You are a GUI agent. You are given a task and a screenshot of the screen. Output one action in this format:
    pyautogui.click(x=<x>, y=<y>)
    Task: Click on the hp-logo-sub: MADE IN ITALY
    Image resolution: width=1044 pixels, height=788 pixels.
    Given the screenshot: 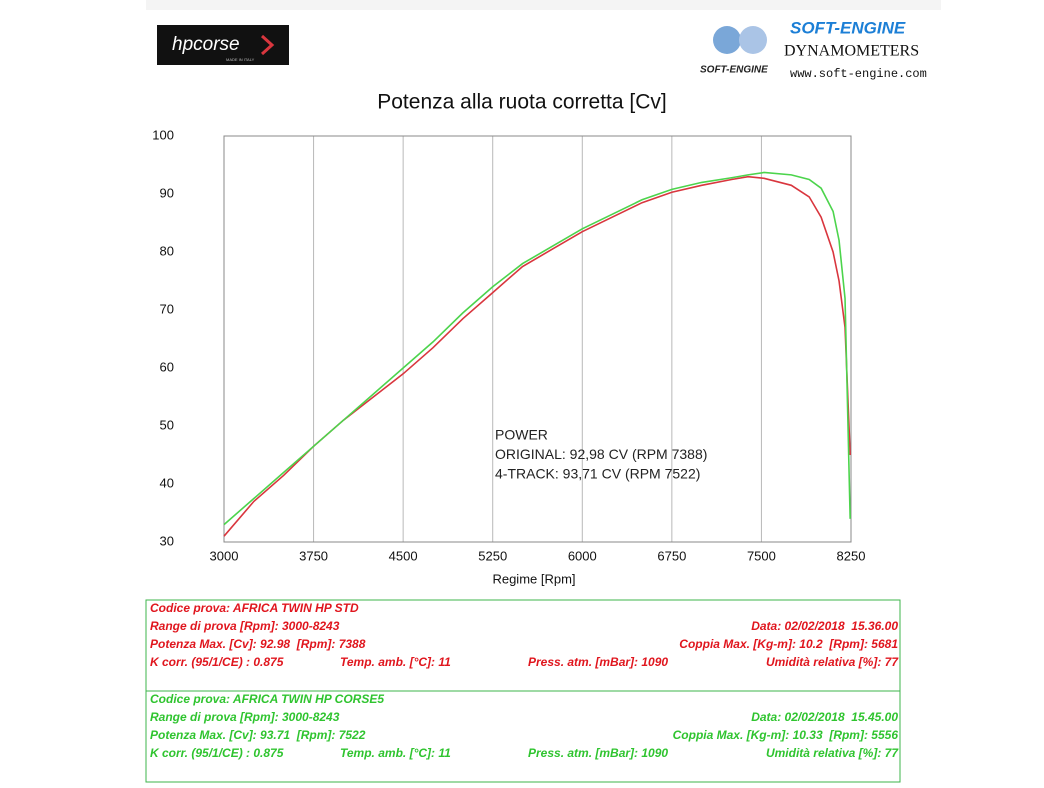 What is the action you would take?
    pyautogui.click(x=240, y=59)
    